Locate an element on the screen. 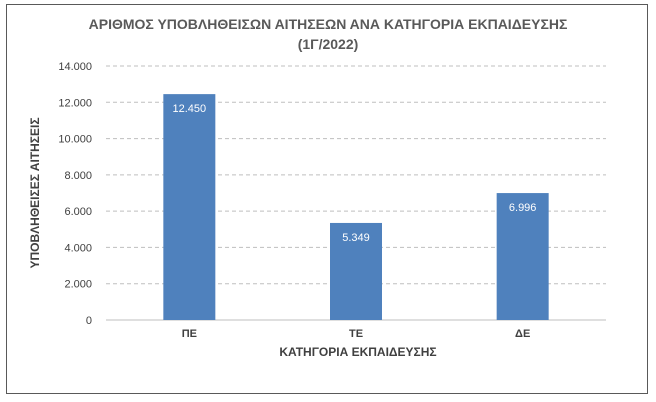  data-label: 5.349 is located at coordinates (356, 238).